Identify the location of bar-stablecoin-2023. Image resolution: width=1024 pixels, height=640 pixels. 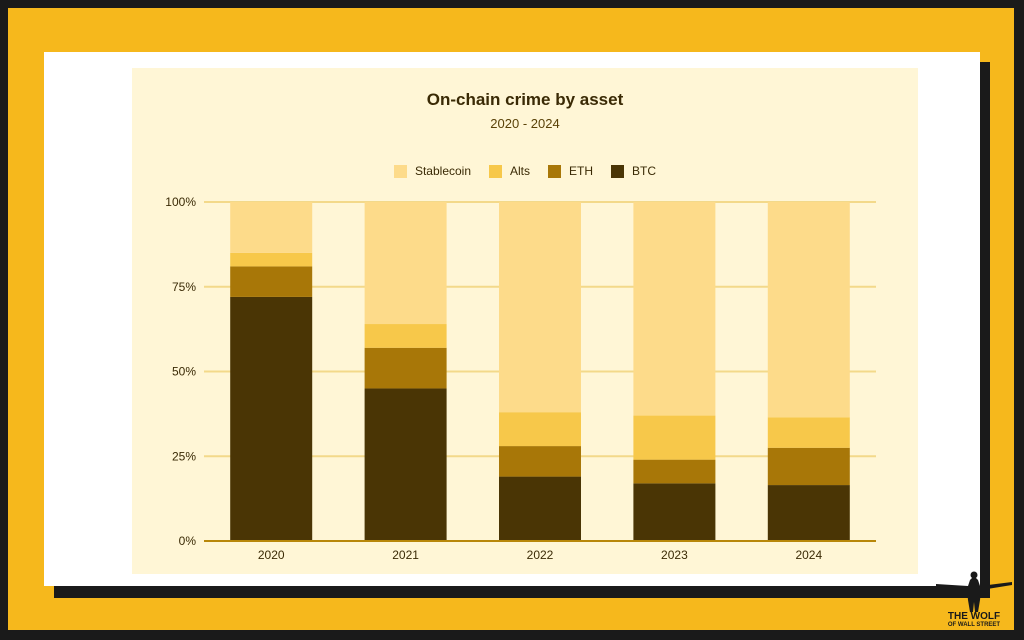
(674, 309).